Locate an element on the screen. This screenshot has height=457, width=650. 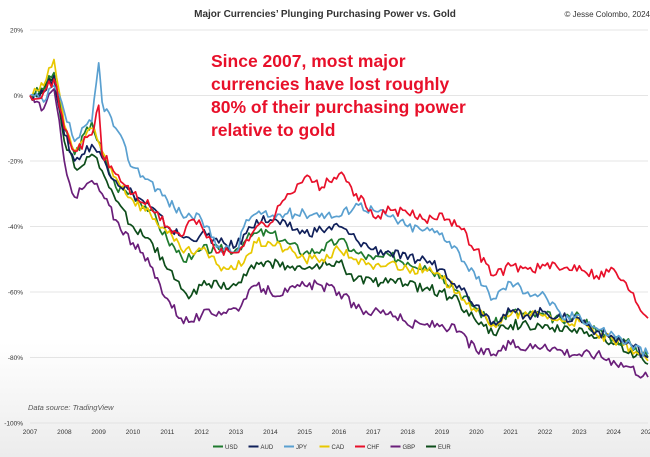
x-tick-label: 2014 is located at coordinates (270, 432).